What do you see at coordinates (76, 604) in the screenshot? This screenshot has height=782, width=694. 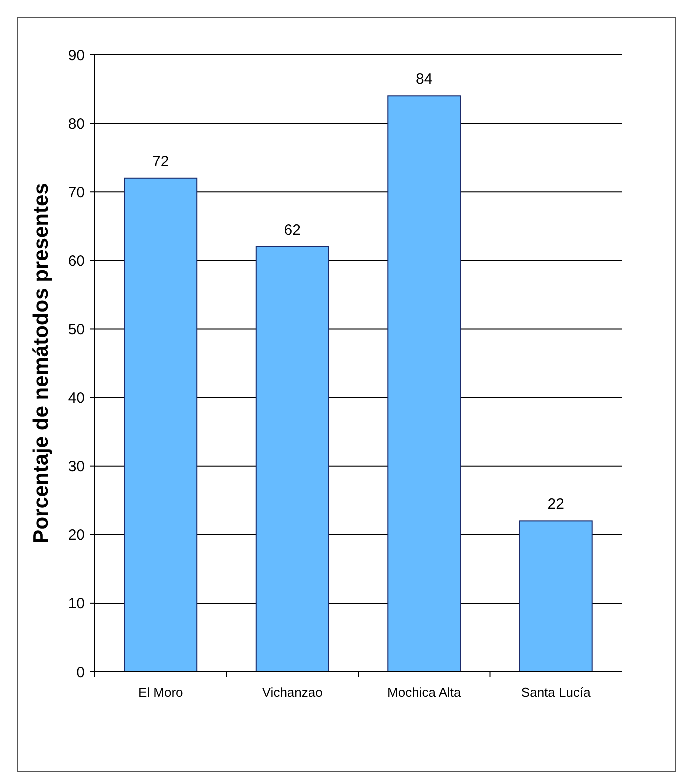 I see `y-tick-label: 10` at bounding box center [76, 604].